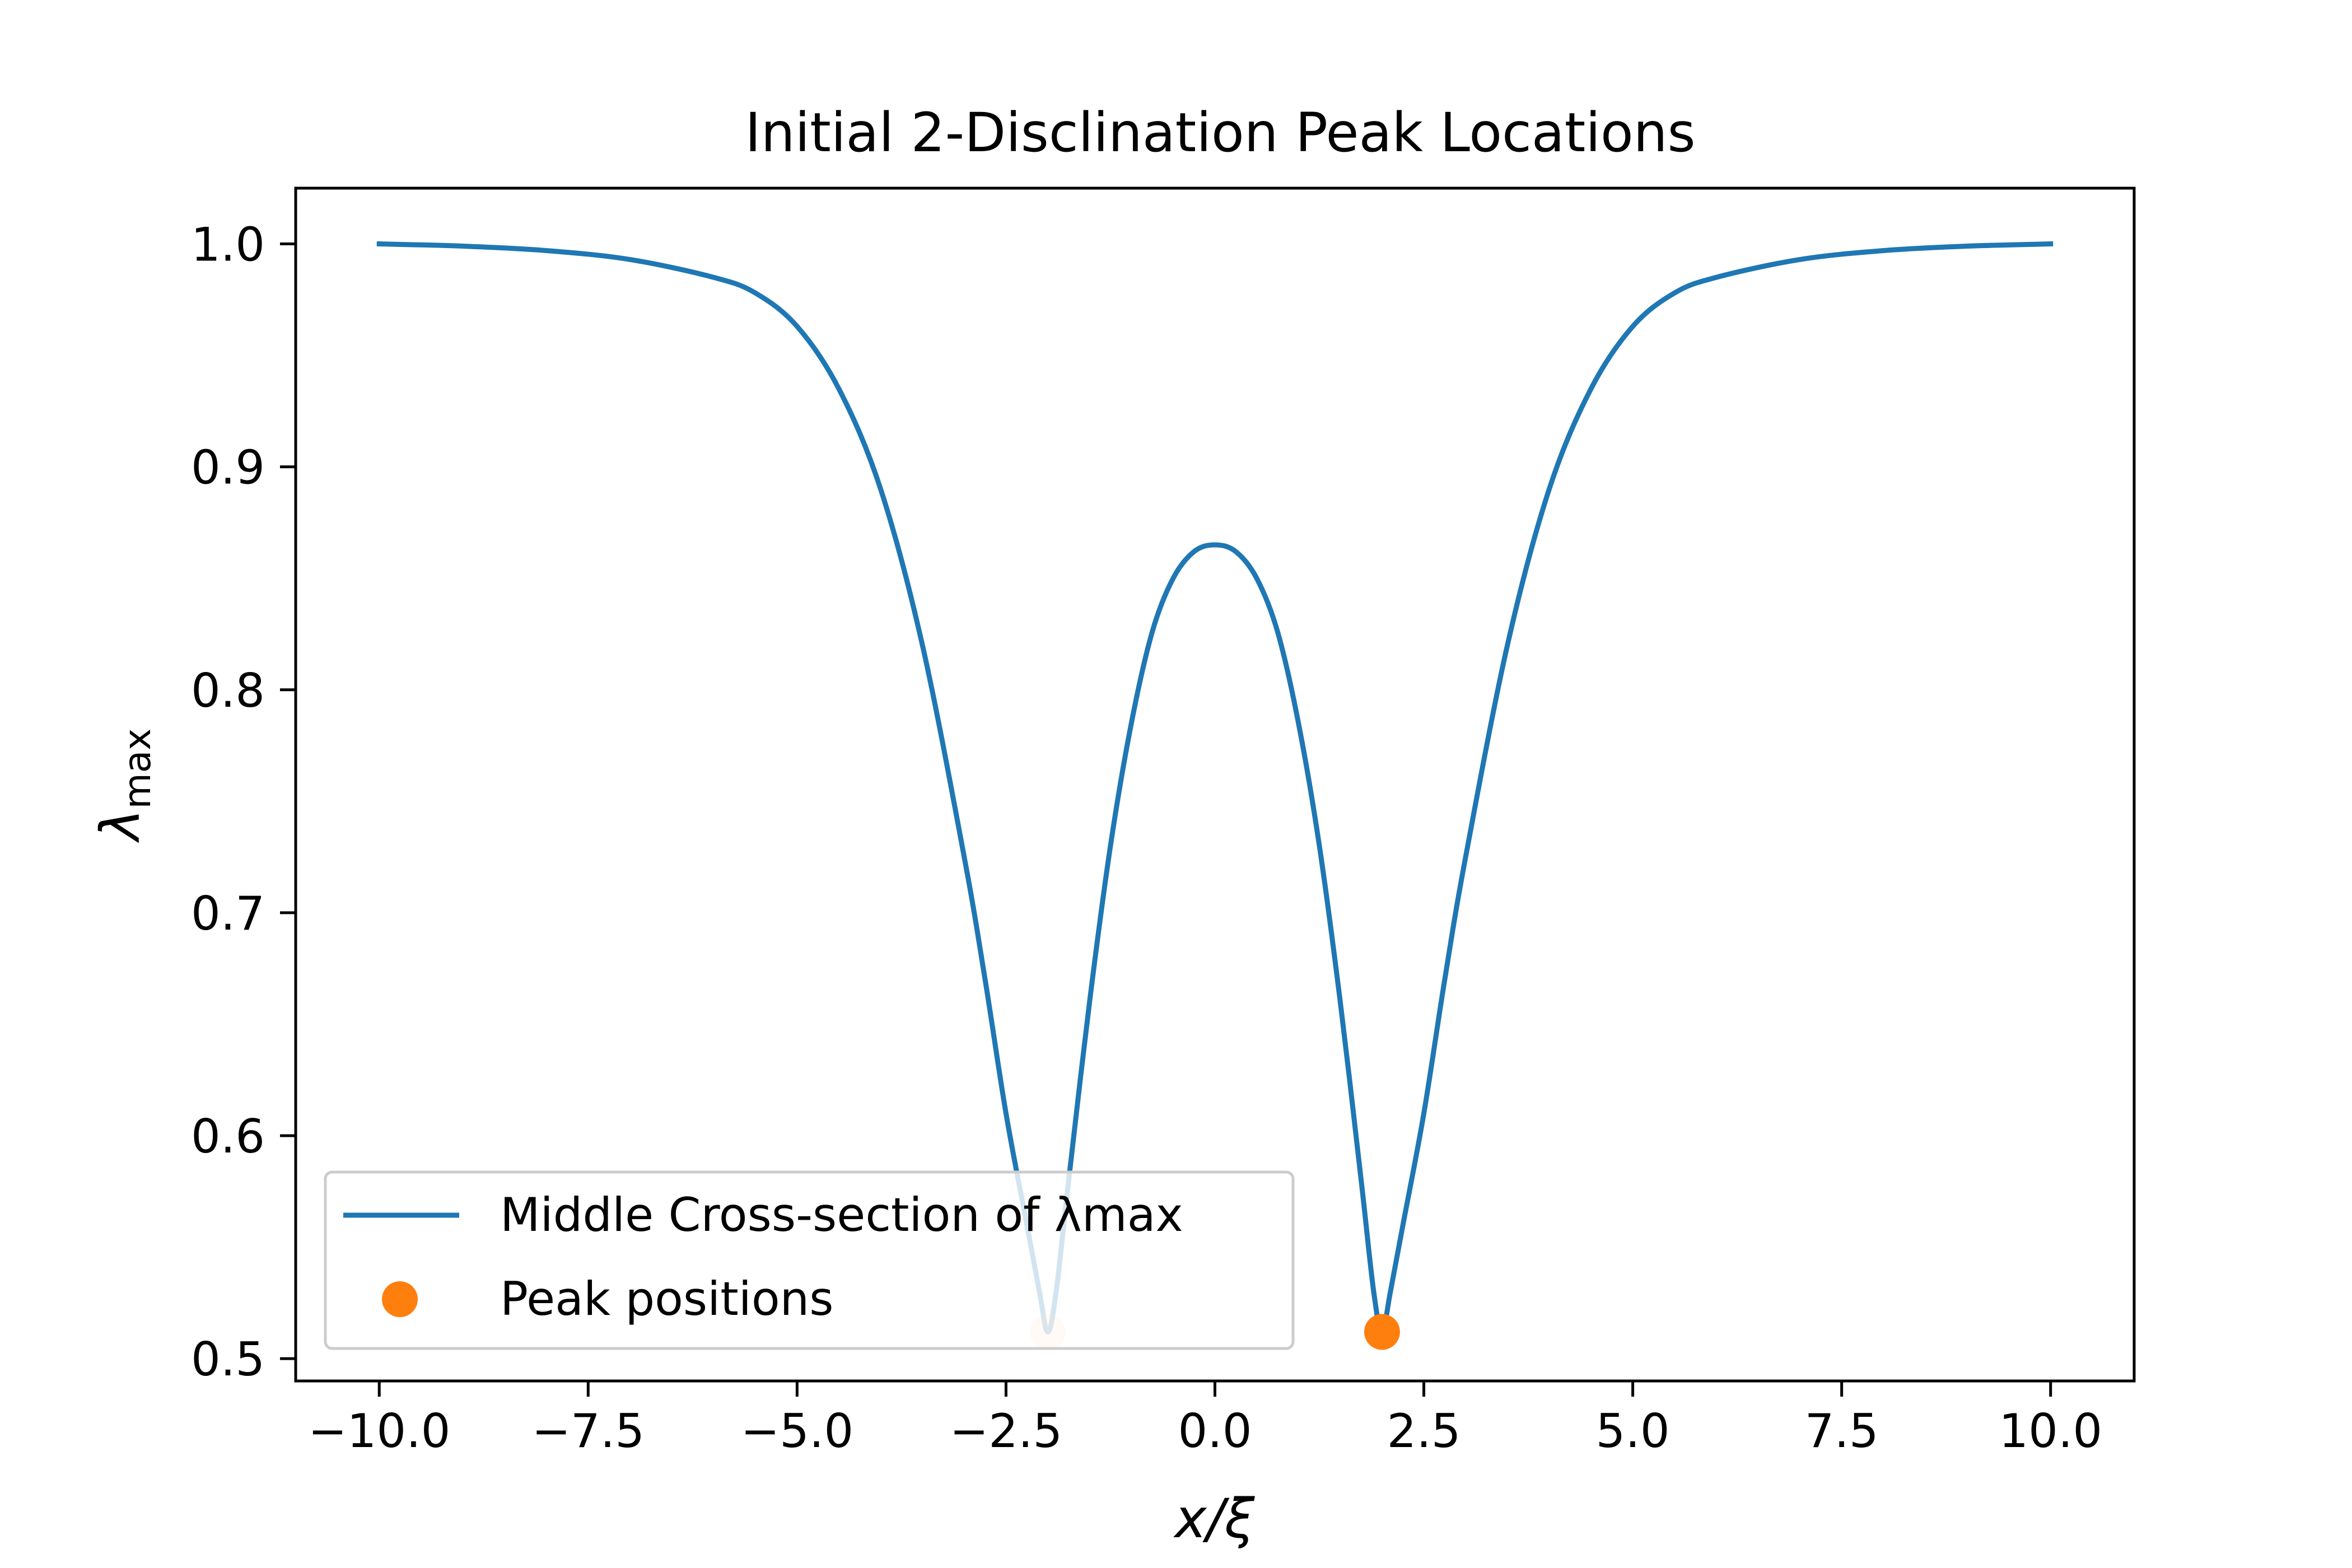  I want to click on y-tick-label: 0.8, so click(228, 691).